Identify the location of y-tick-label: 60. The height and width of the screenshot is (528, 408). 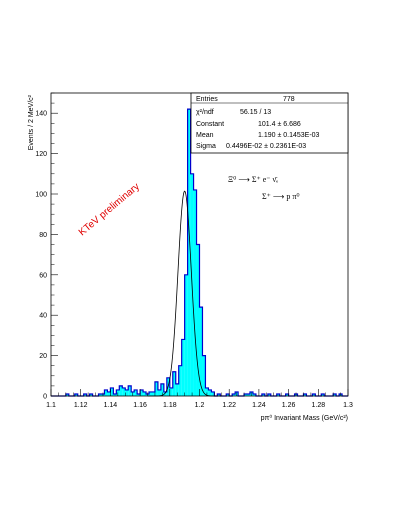
(43, 275).